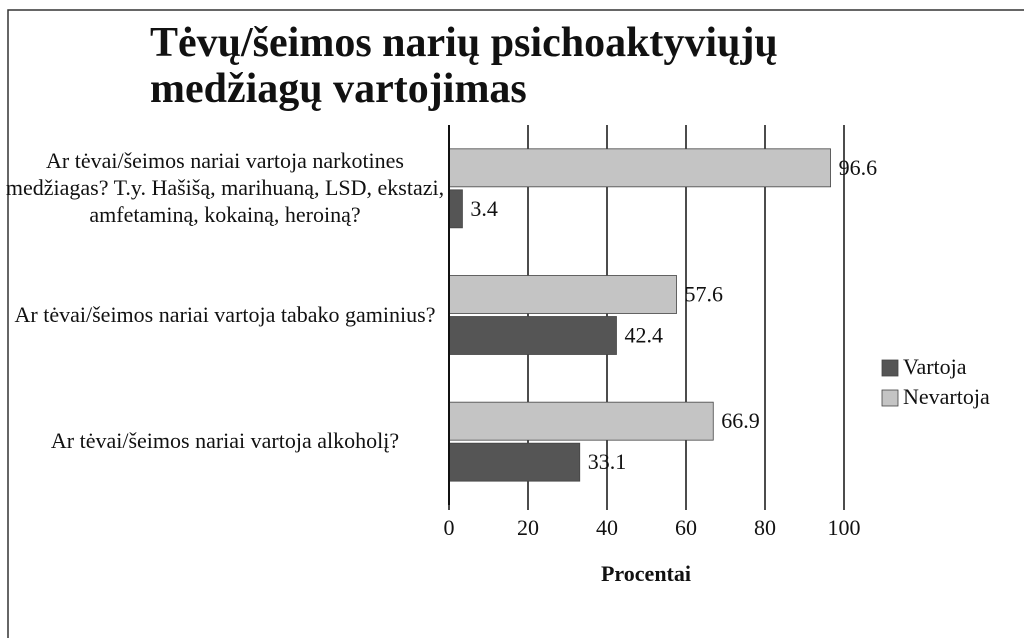 The width and height of the screenshot is (1024, 638). Describe the element at coordinates (646, 573) in the screenshot. I see `x-axis-label: Procentai` at that location.